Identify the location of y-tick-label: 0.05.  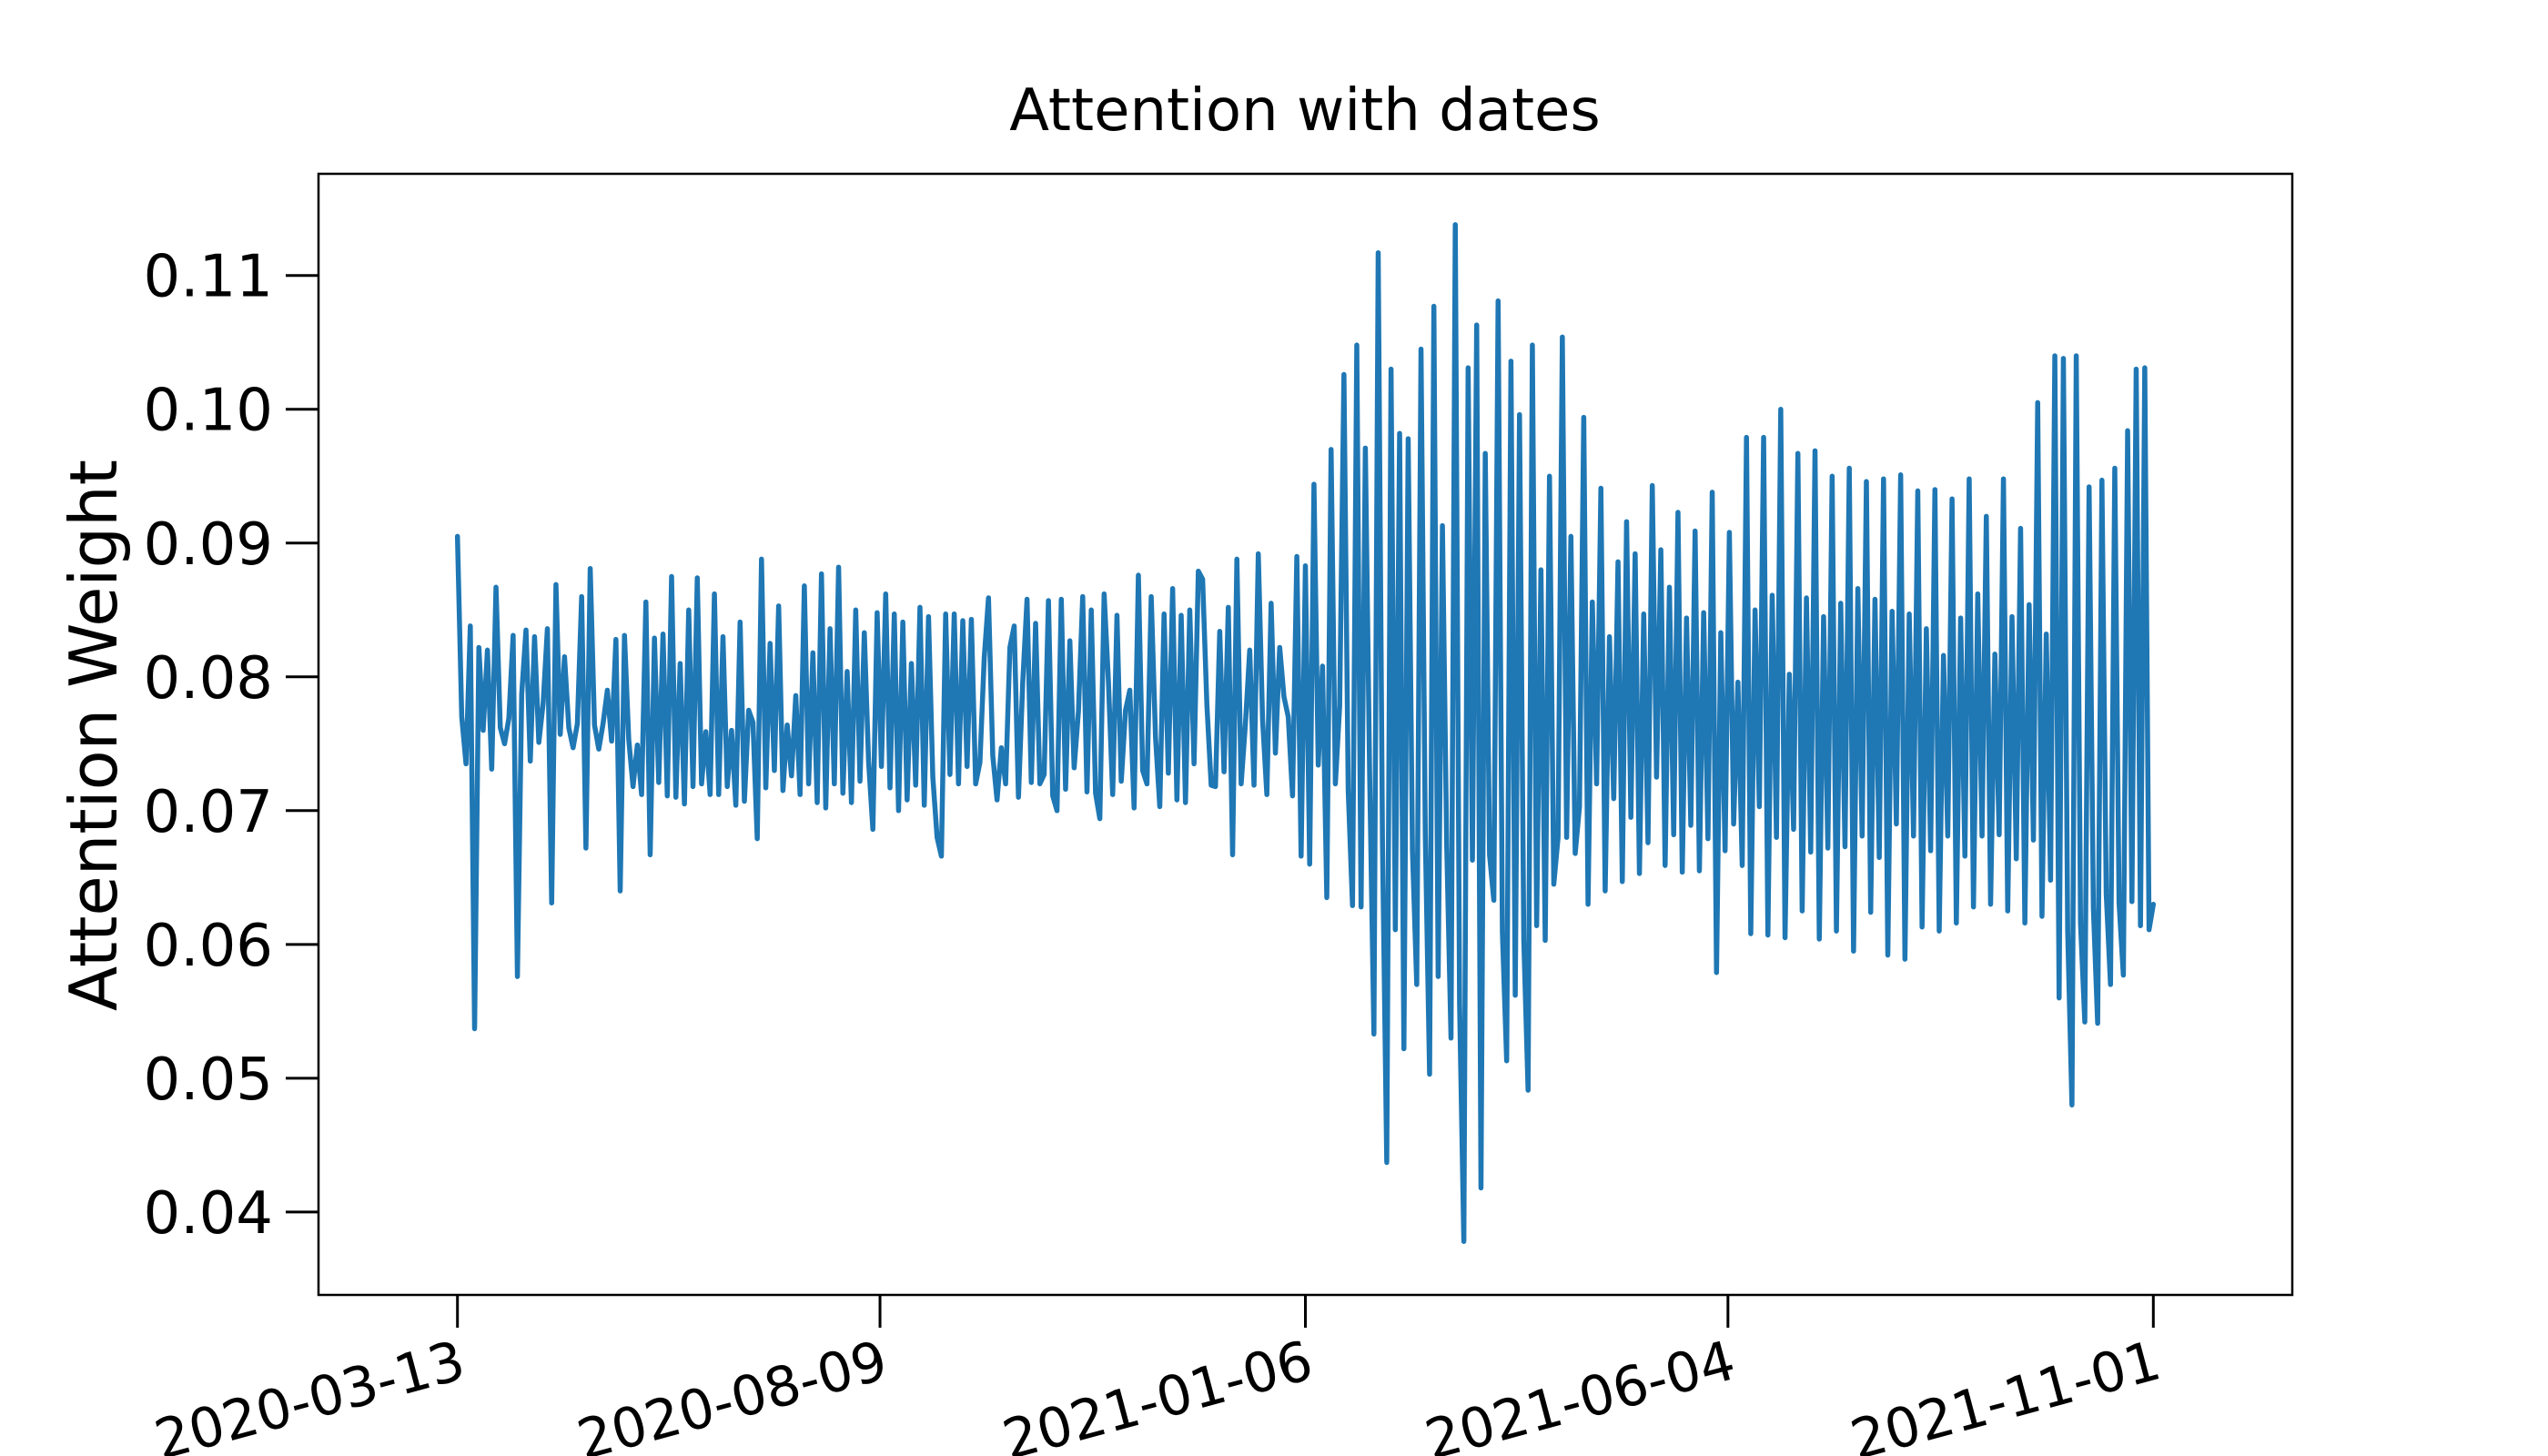
(209, 1080).